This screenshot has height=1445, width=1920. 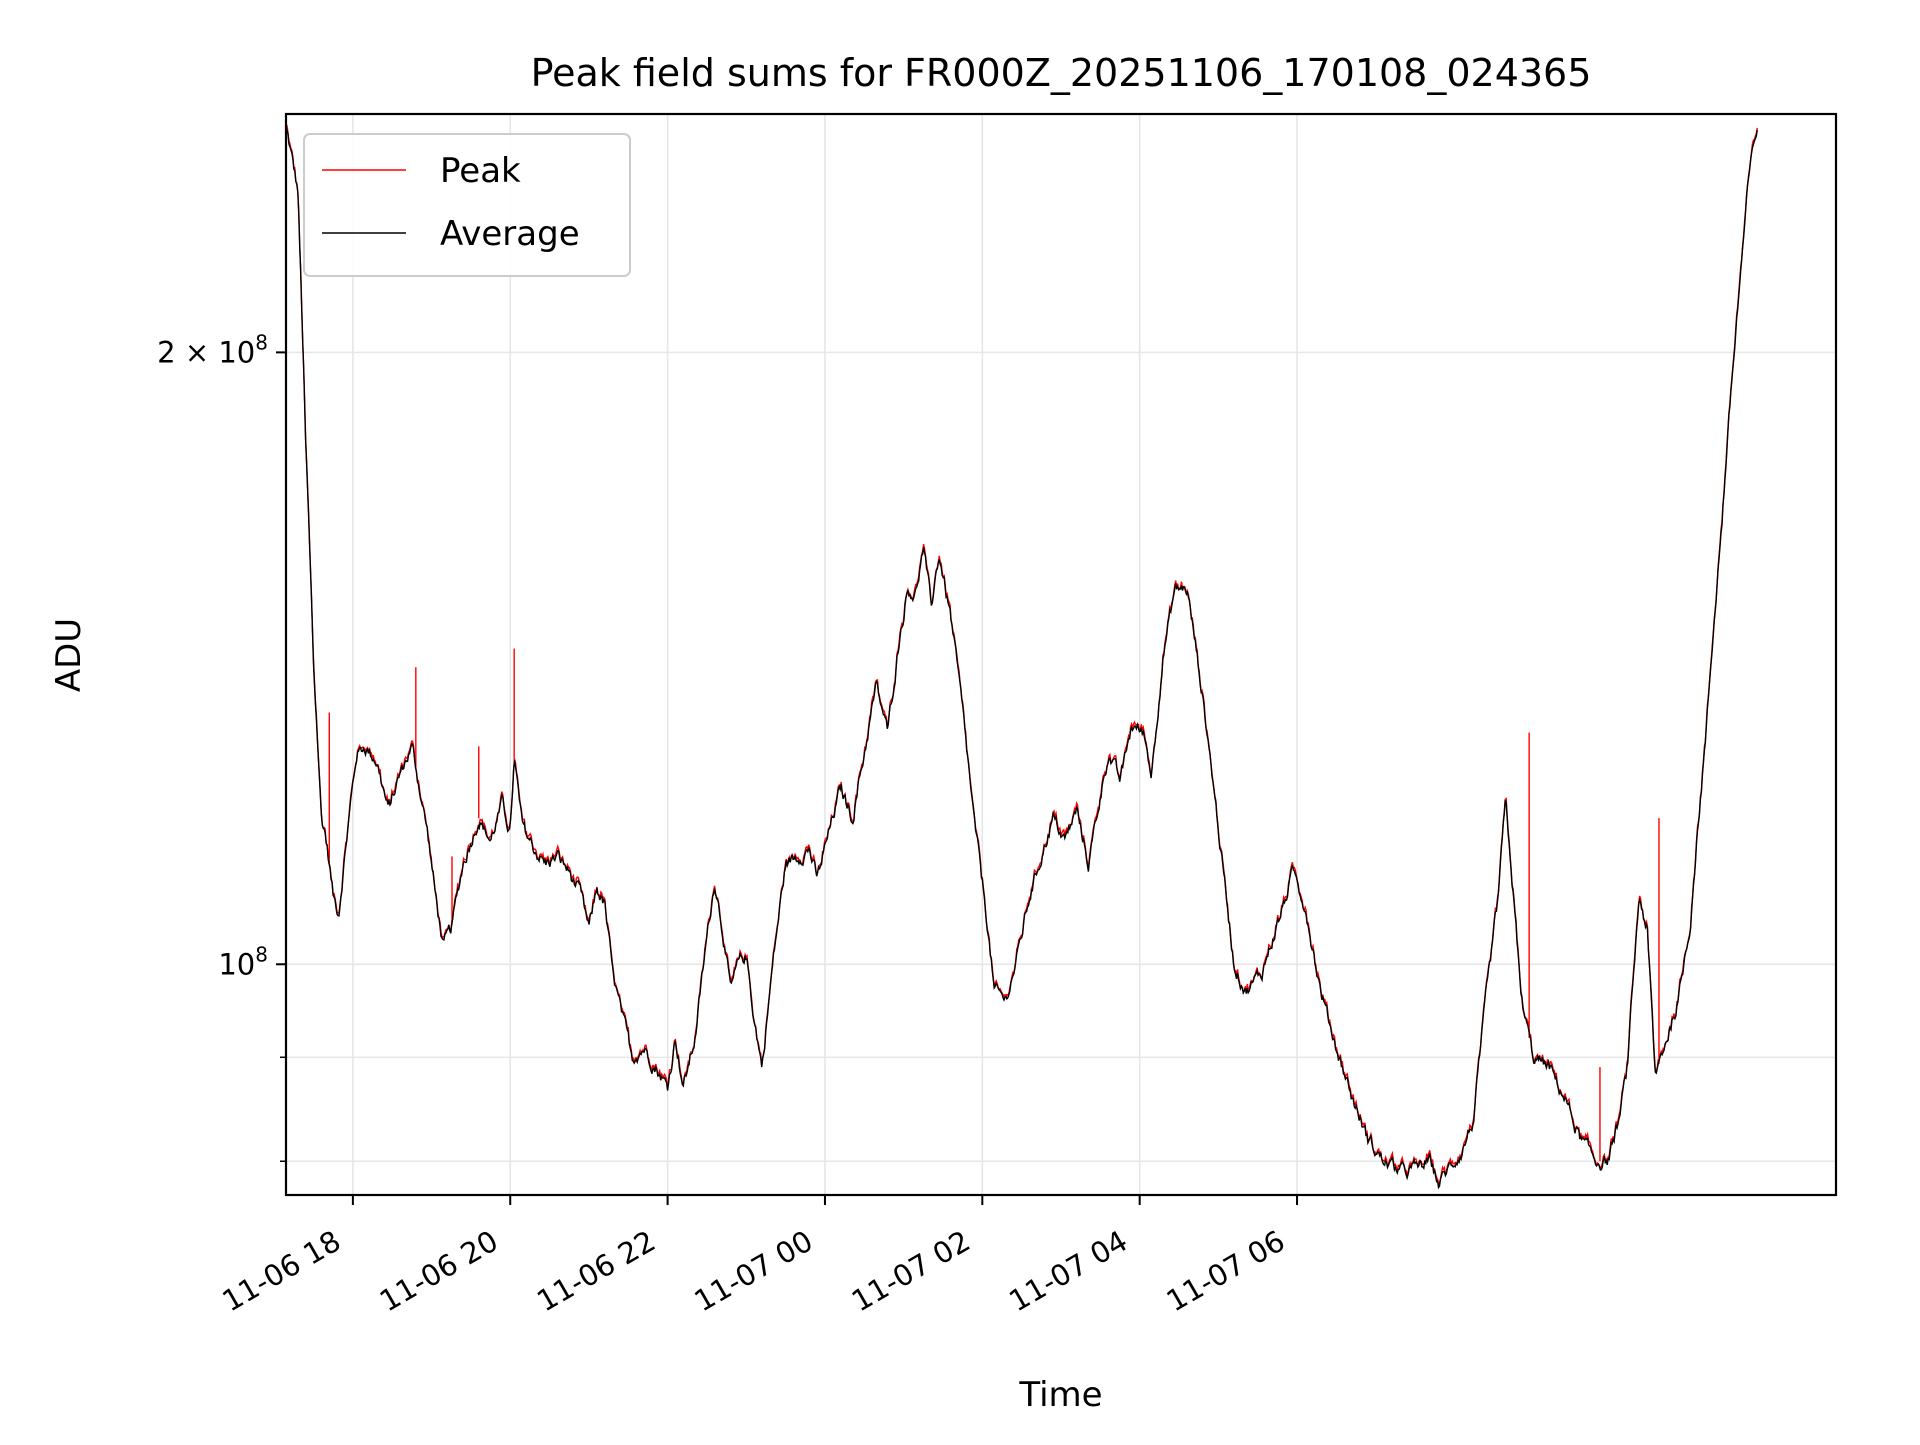 I want to click on y-axis-label: ADU, so click(x=69, y=655).